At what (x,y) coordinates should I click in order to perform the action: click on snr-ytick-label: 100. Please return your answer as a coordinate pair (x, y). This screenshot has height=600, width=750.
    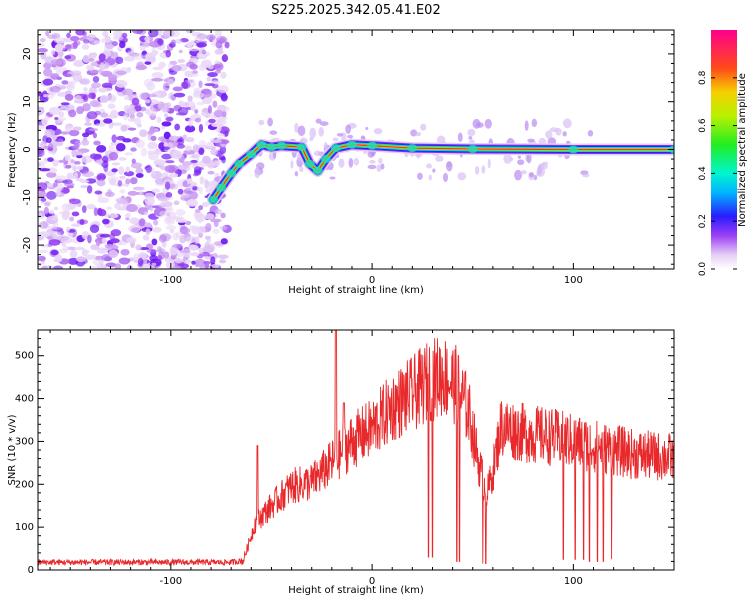
    Looking at the image, I should click on (24, 527).